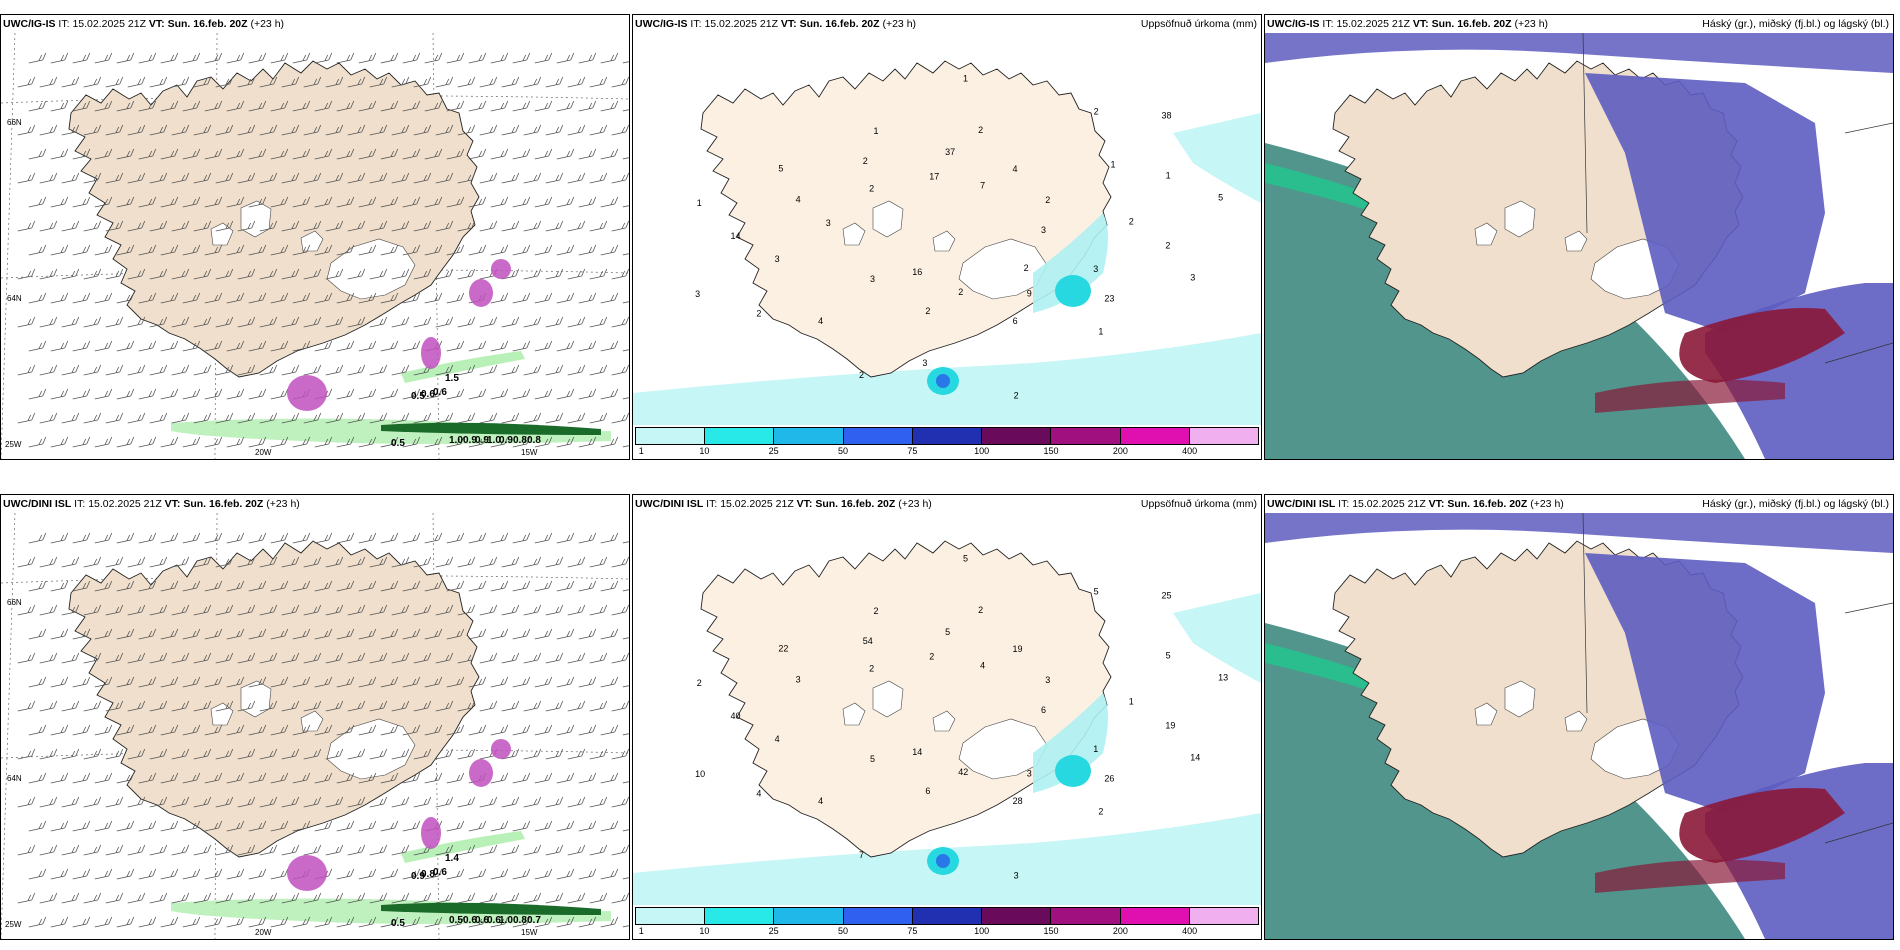 This screenshot has height=950, width=1900. What do you see at coordinates (947, 436) in the screenshot?
I see `scale-swatch` at bounding box center [947, 436].